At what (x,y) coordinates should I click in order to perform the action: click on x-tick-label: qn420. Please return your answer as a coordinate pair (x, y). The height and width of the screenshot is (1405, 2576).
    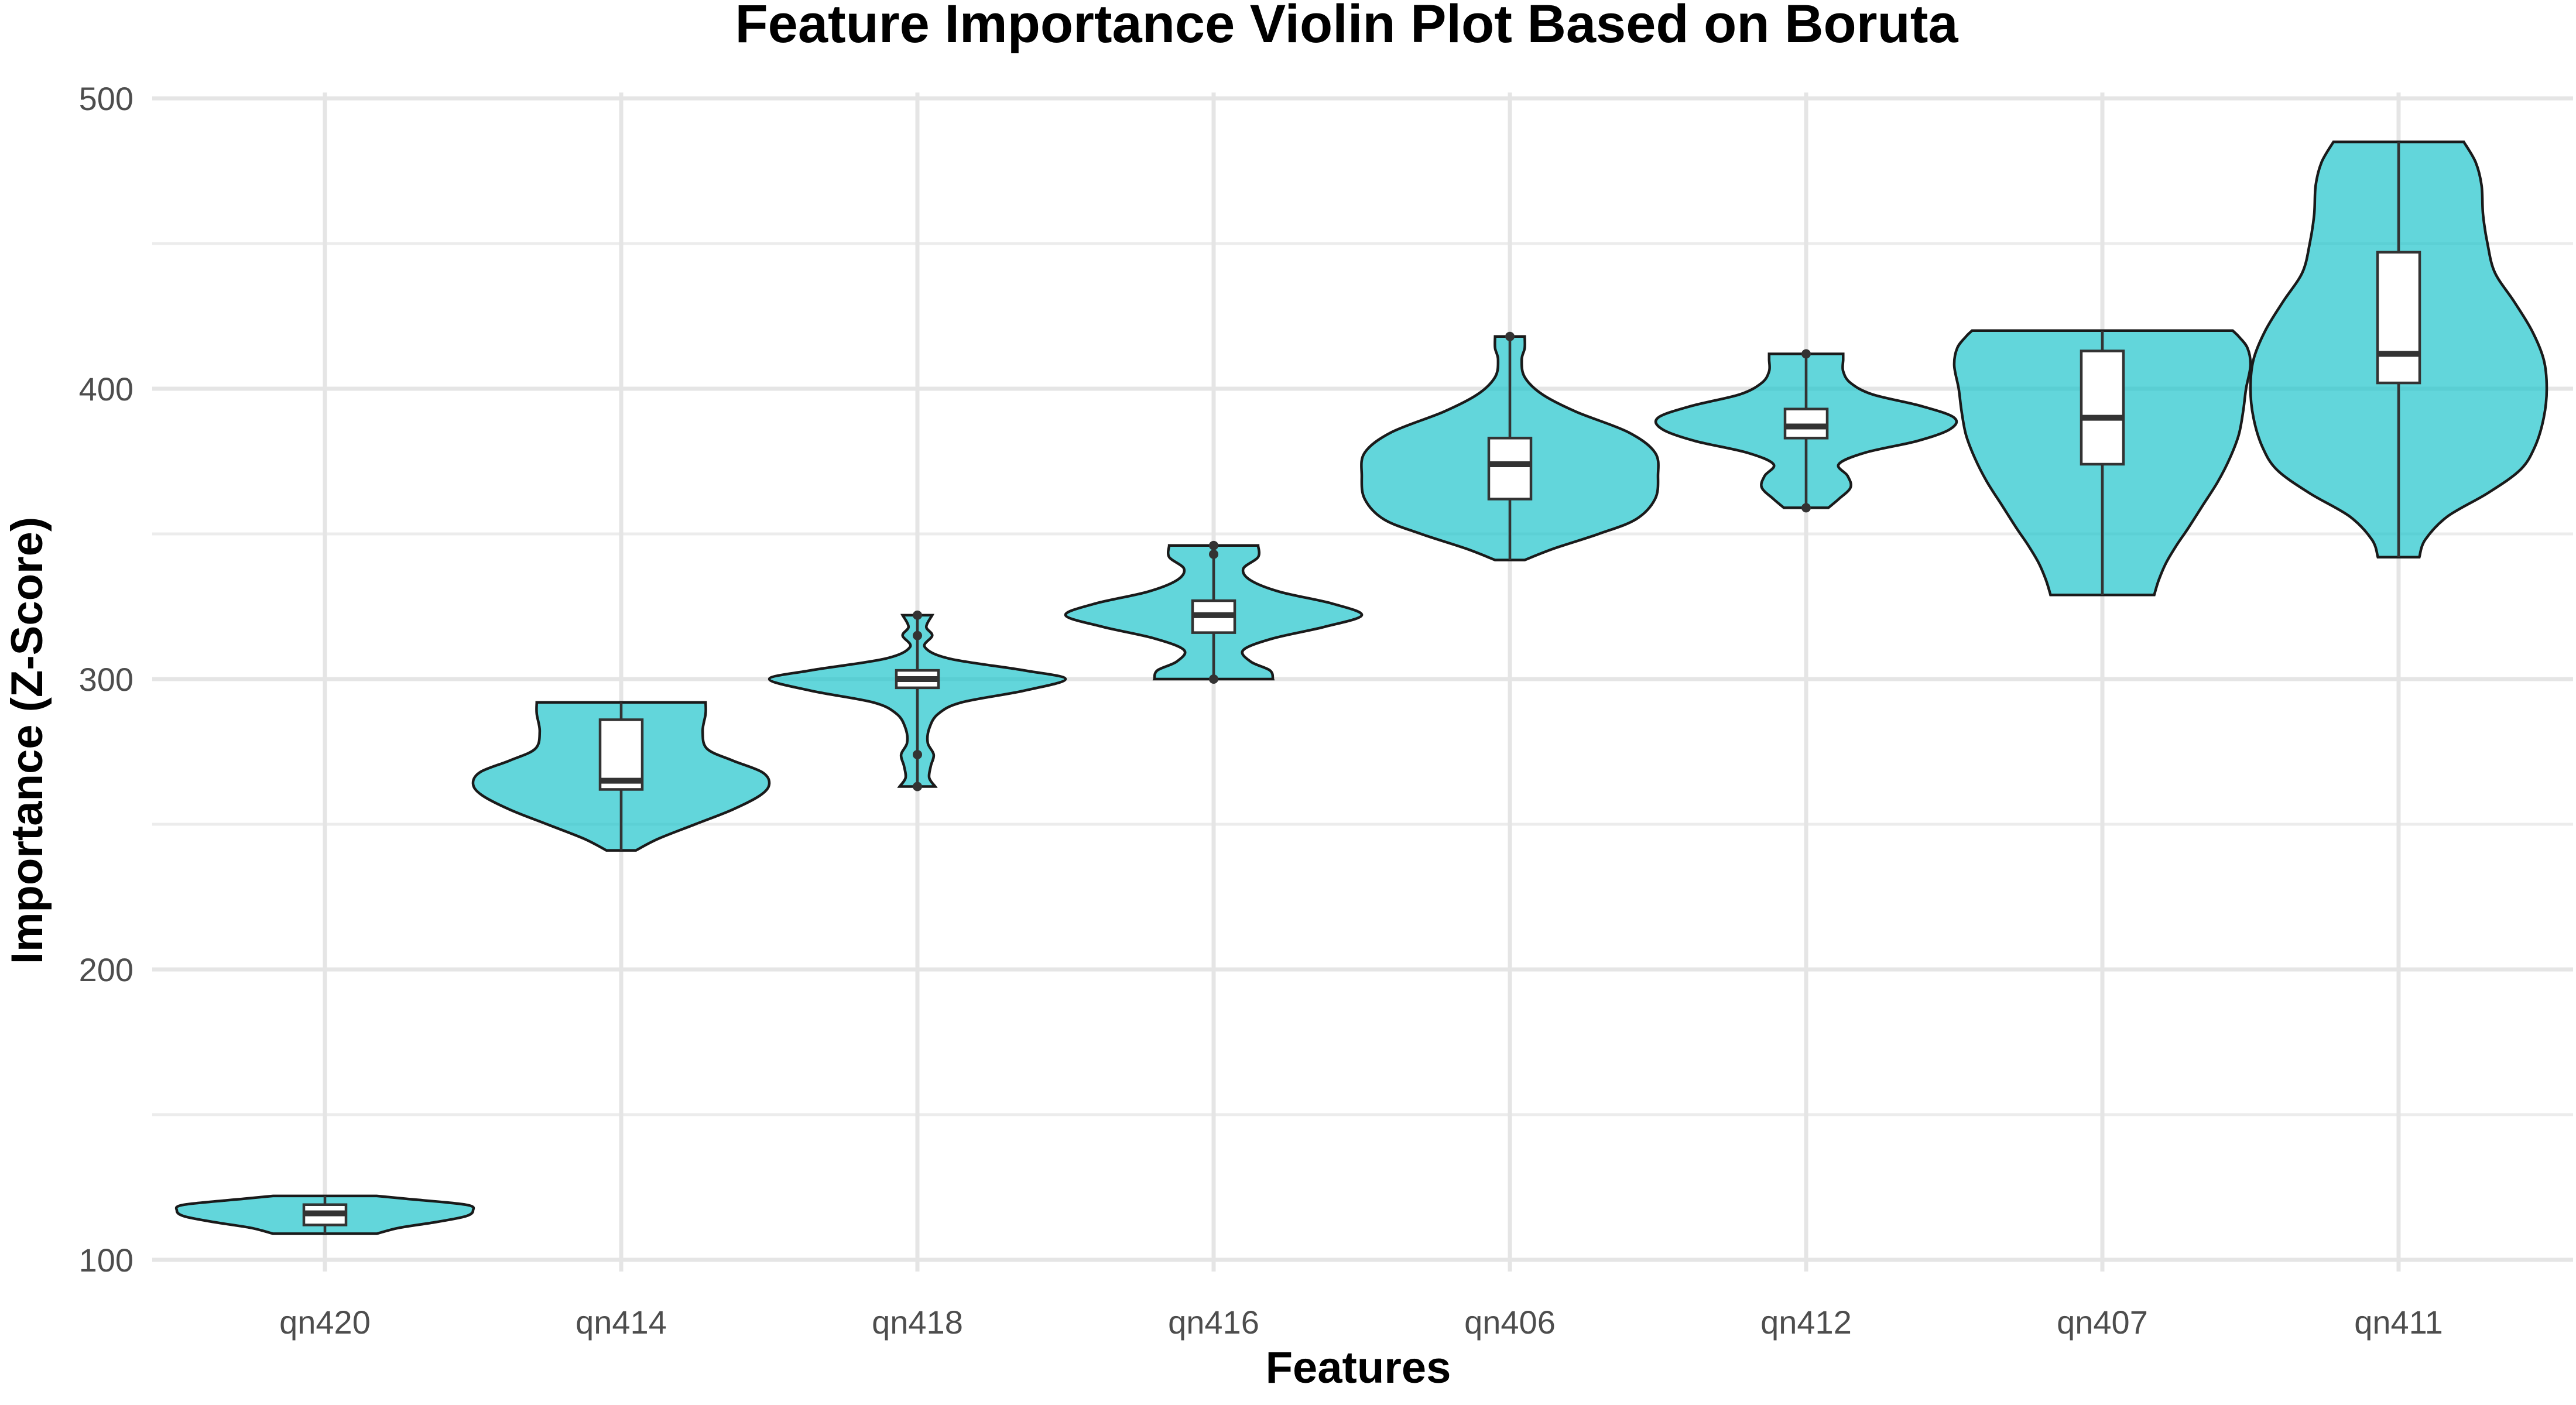
    Looking at the image, I should click on (325, 1322).